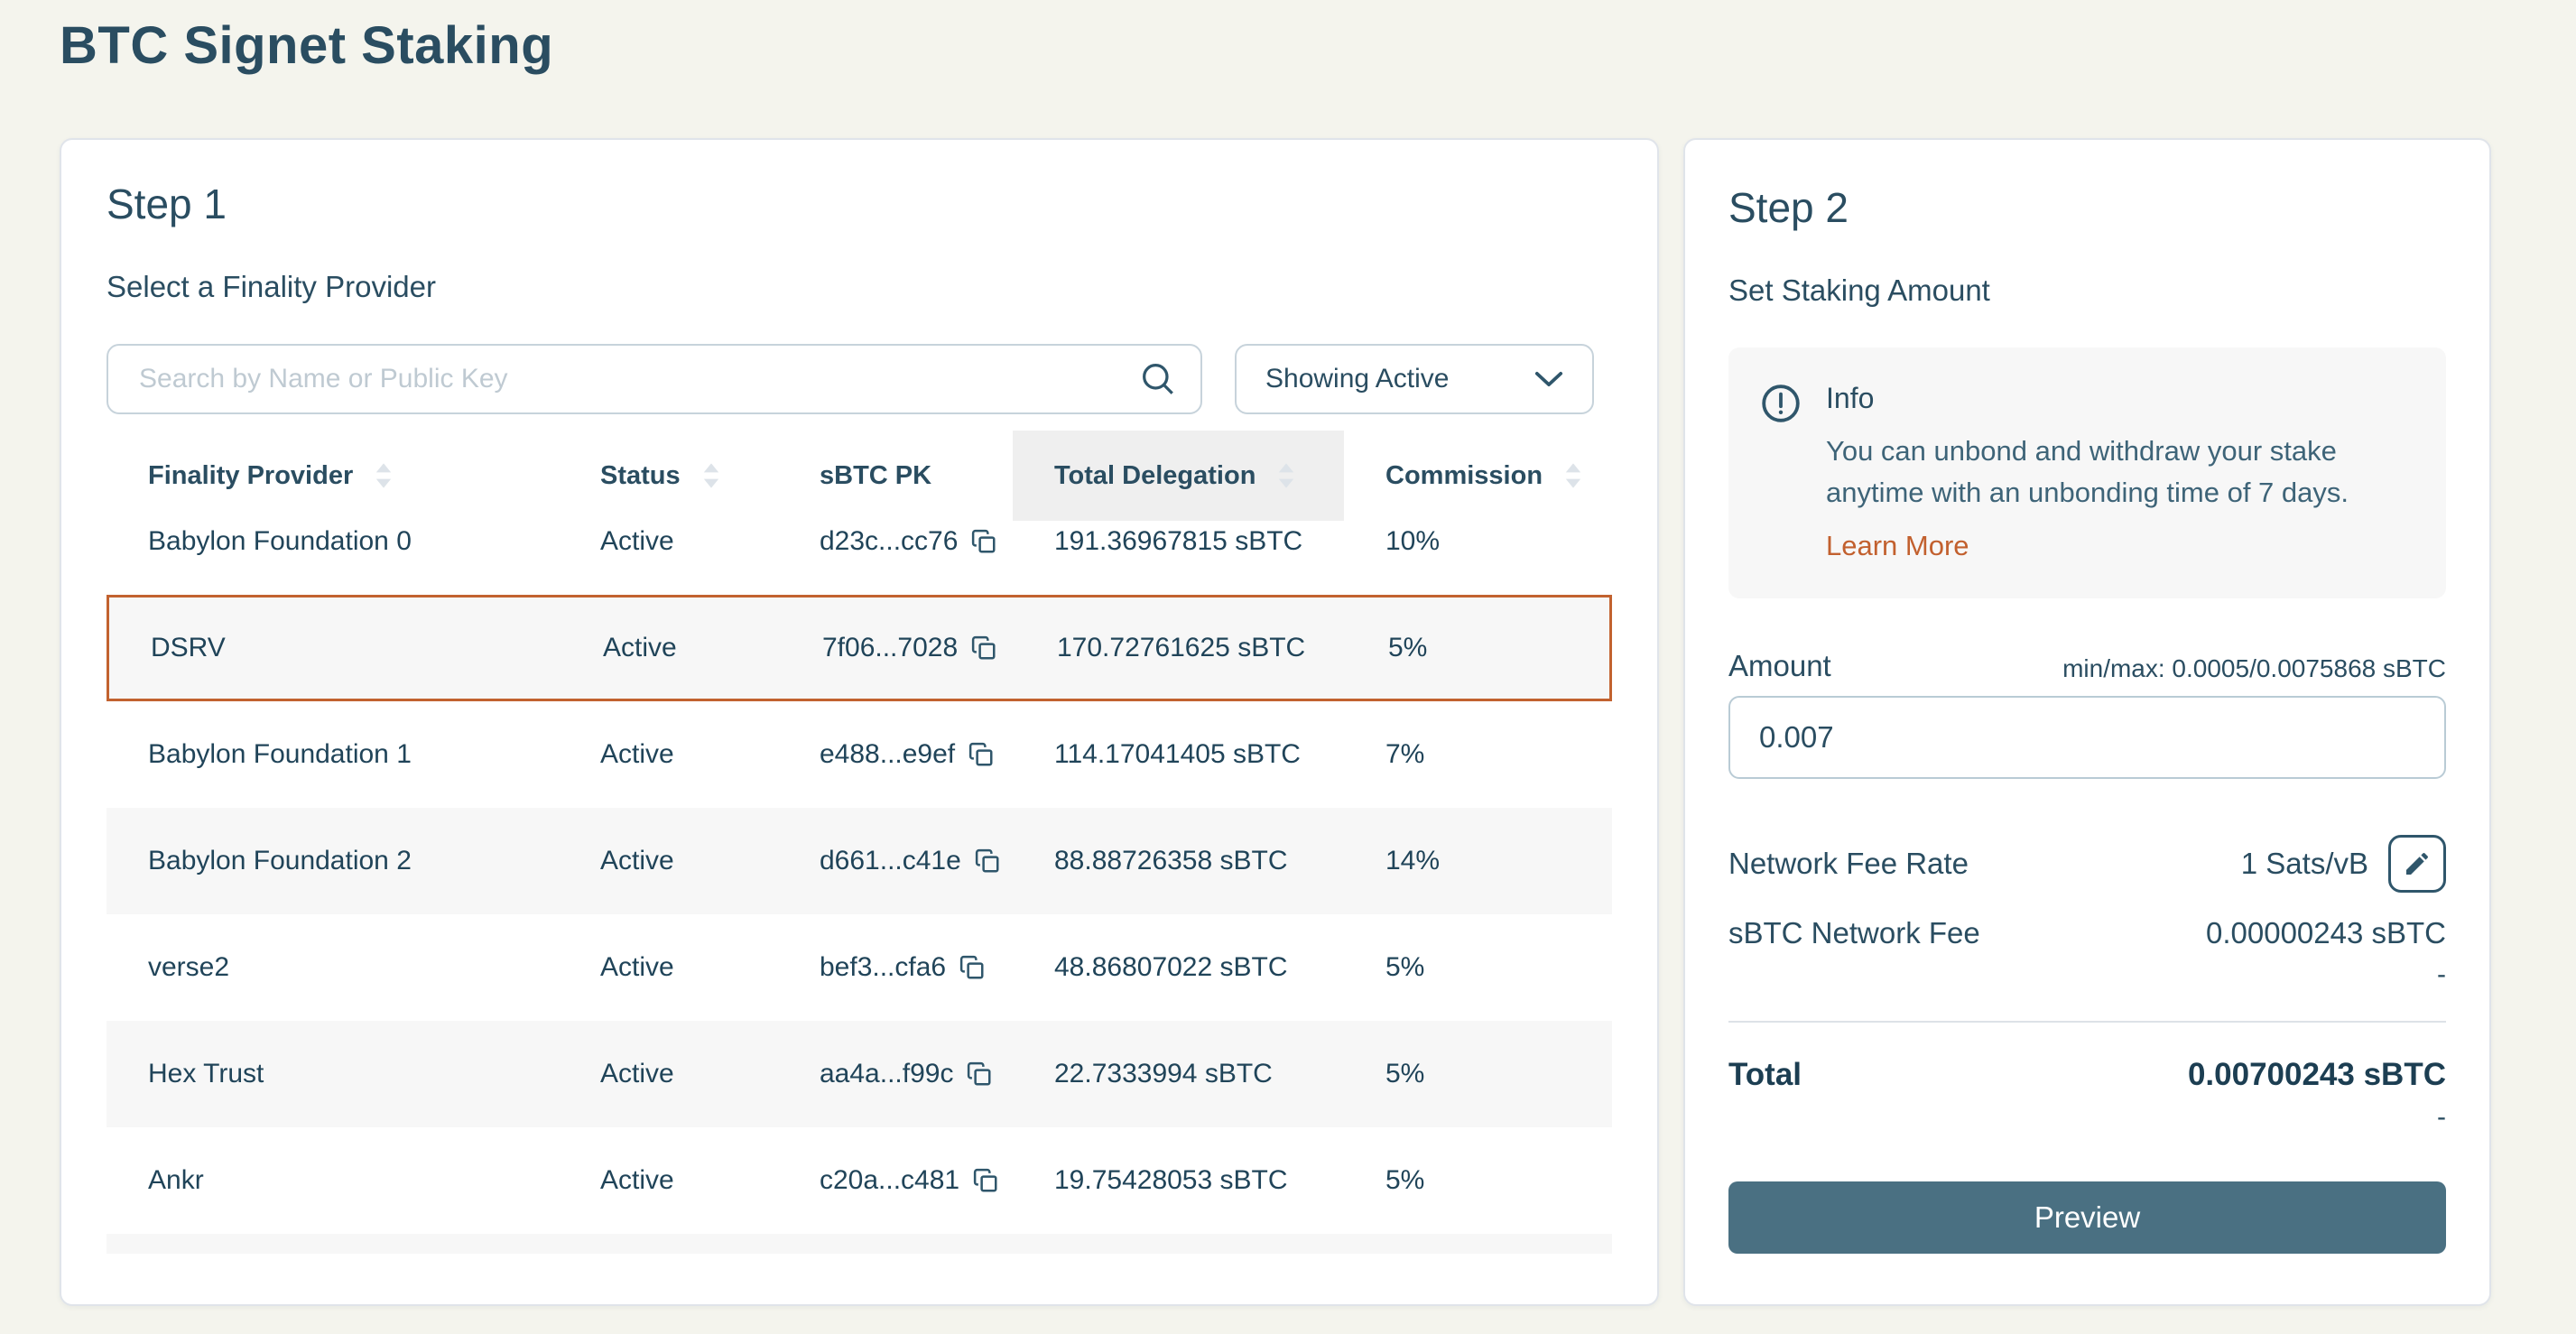  What do you see at coordinates (1859, 290) in the screenshot?
I see `step2-subheading: Set Staking Amount` at bounding box center [1859, 290].